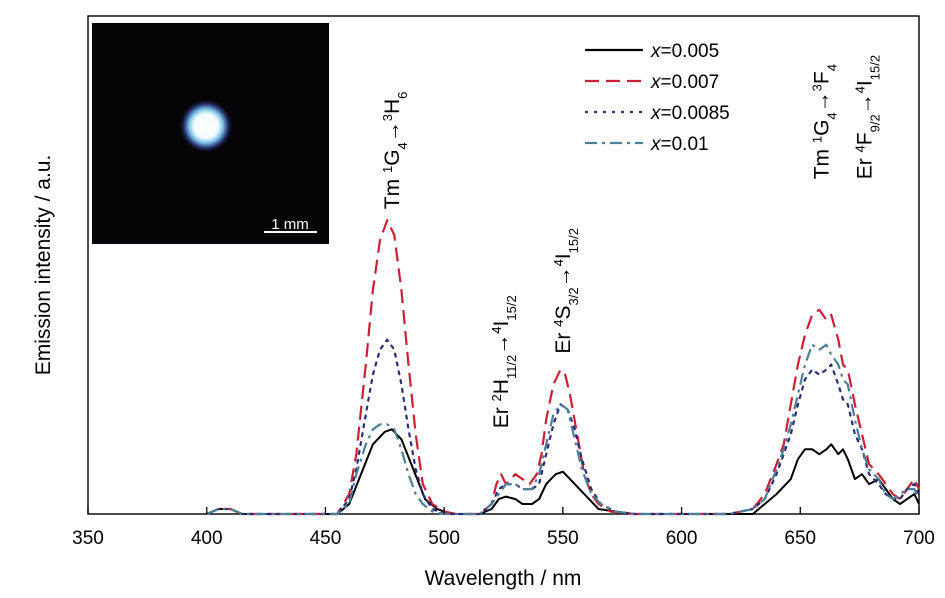  What do you see at coordinates (563, 538) in the screenshot?
I see `x-tick-label: 550` at bounding box center [563, 538].